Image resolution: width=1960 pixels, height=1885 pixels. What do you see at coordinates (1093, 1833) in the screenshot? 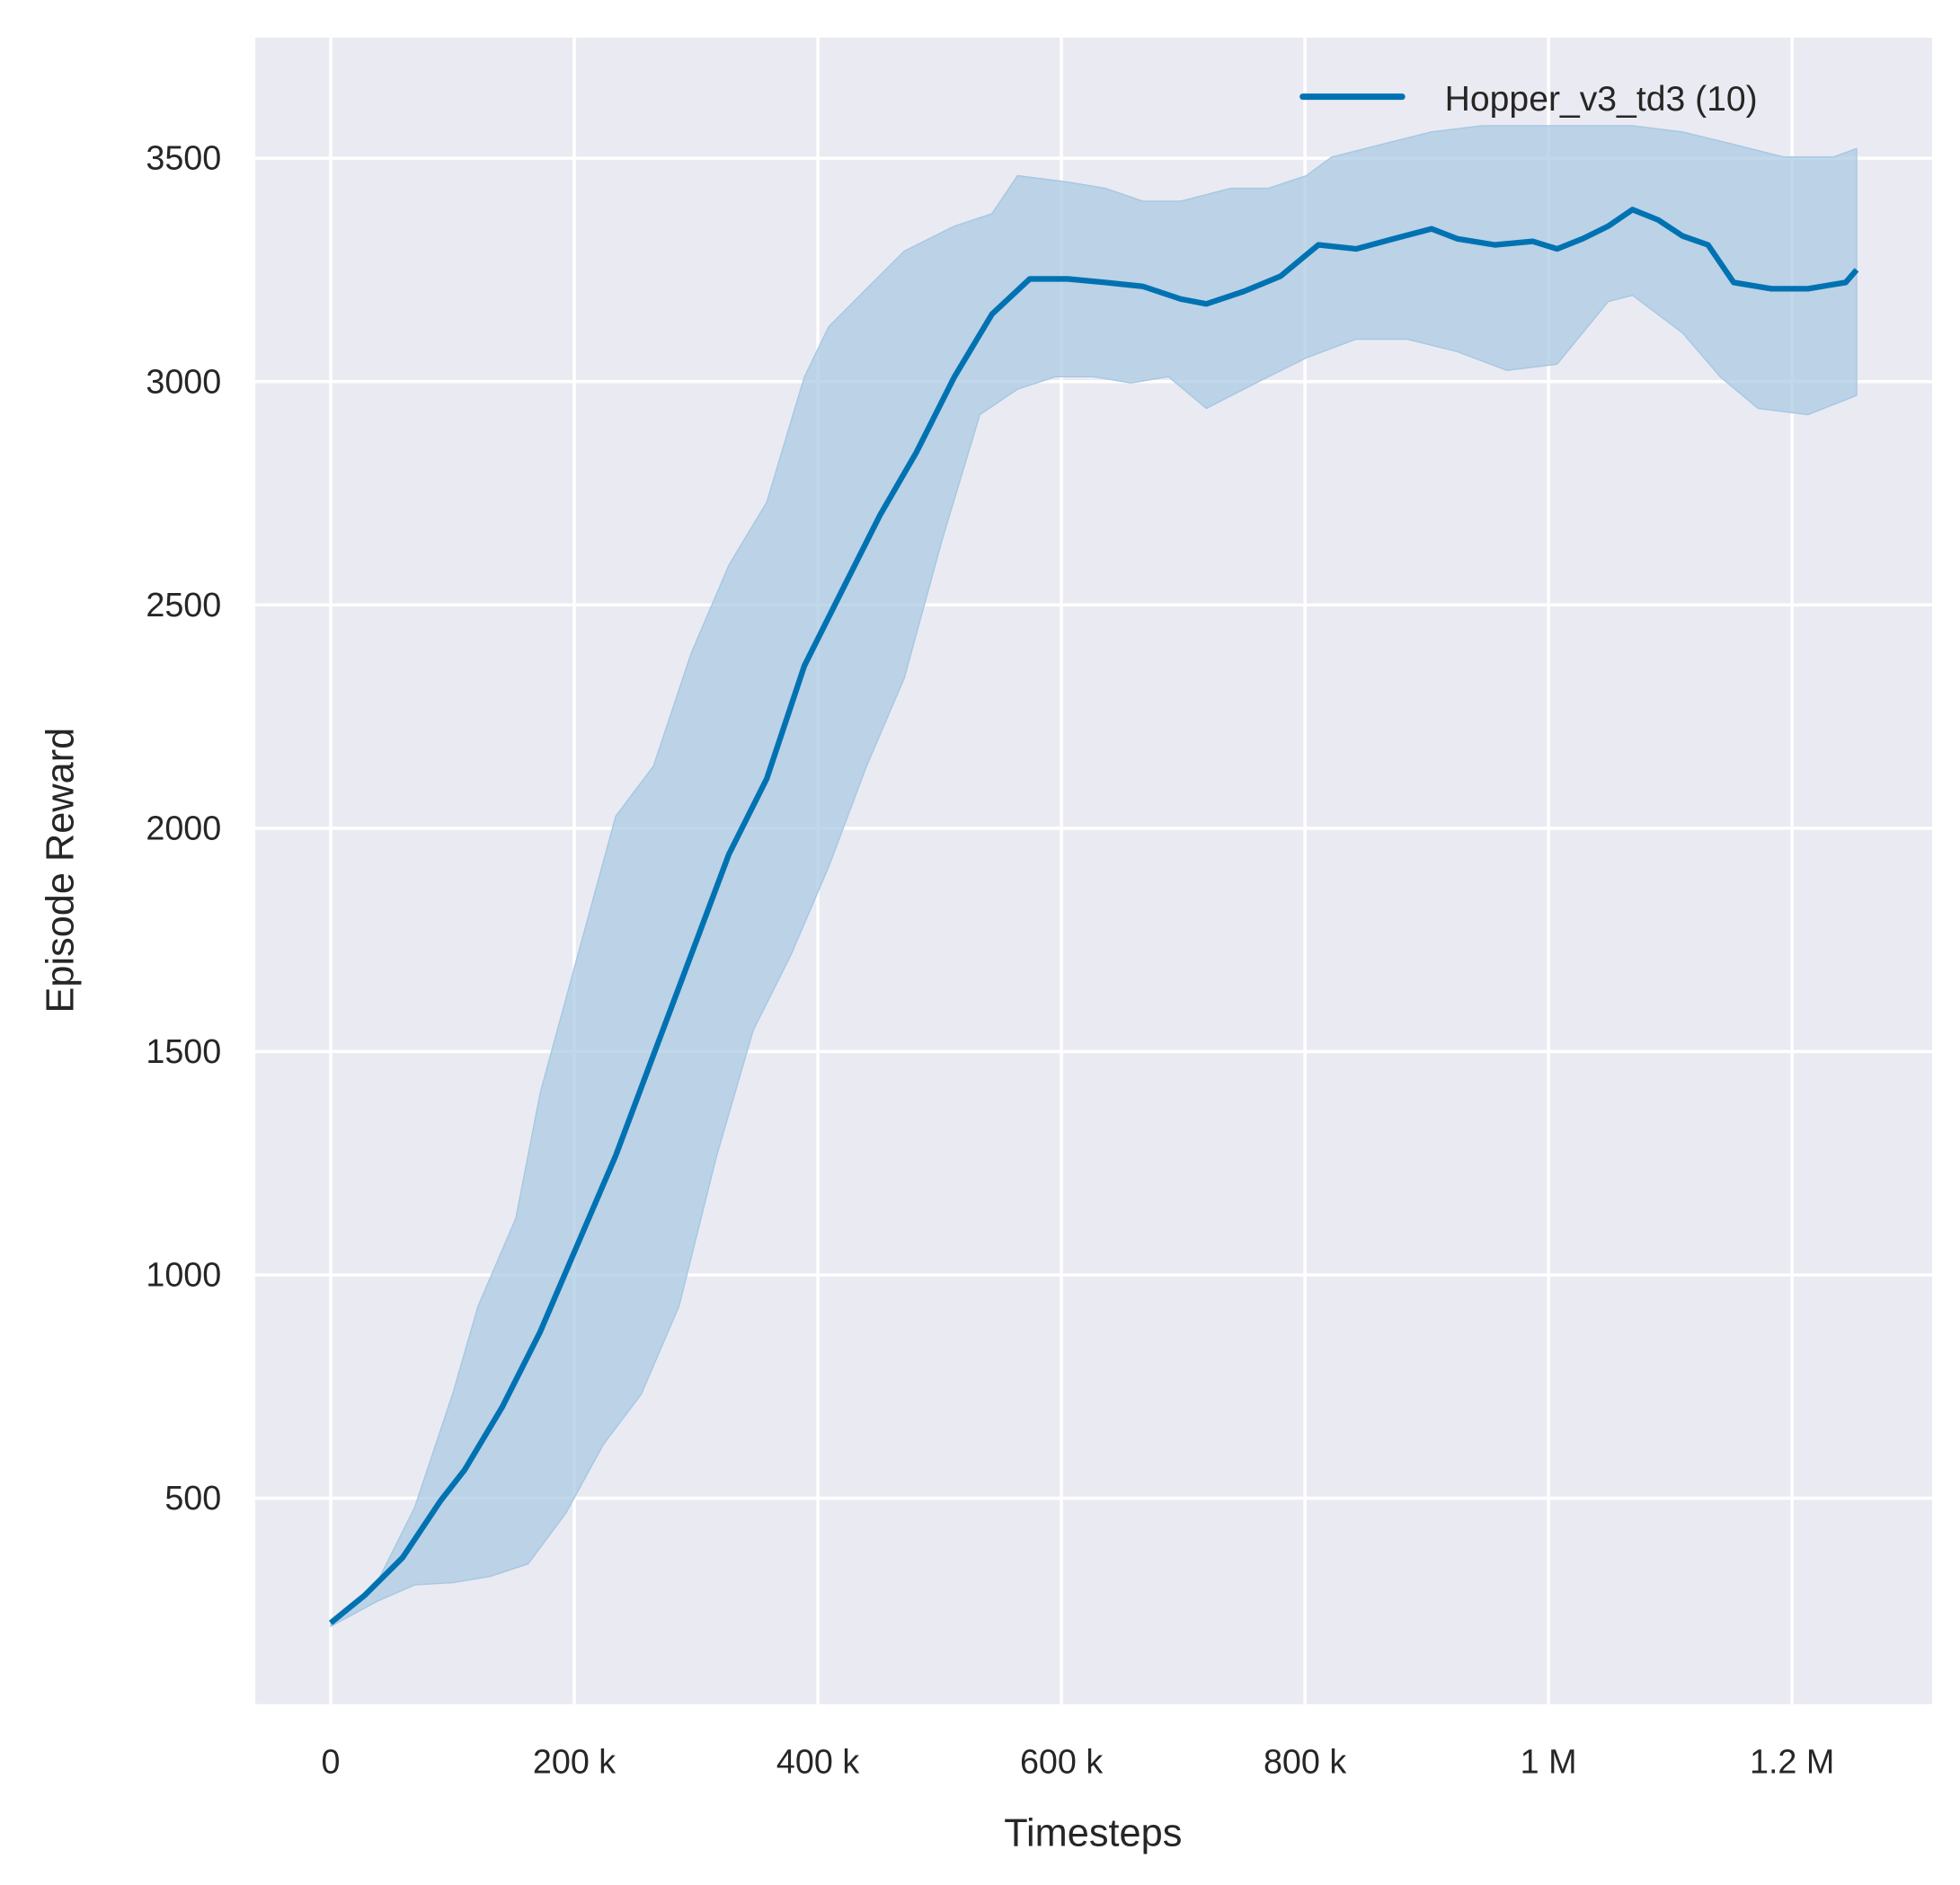
I see `x-axis-label: Timesteps` at bounding box center [1093, 1833].